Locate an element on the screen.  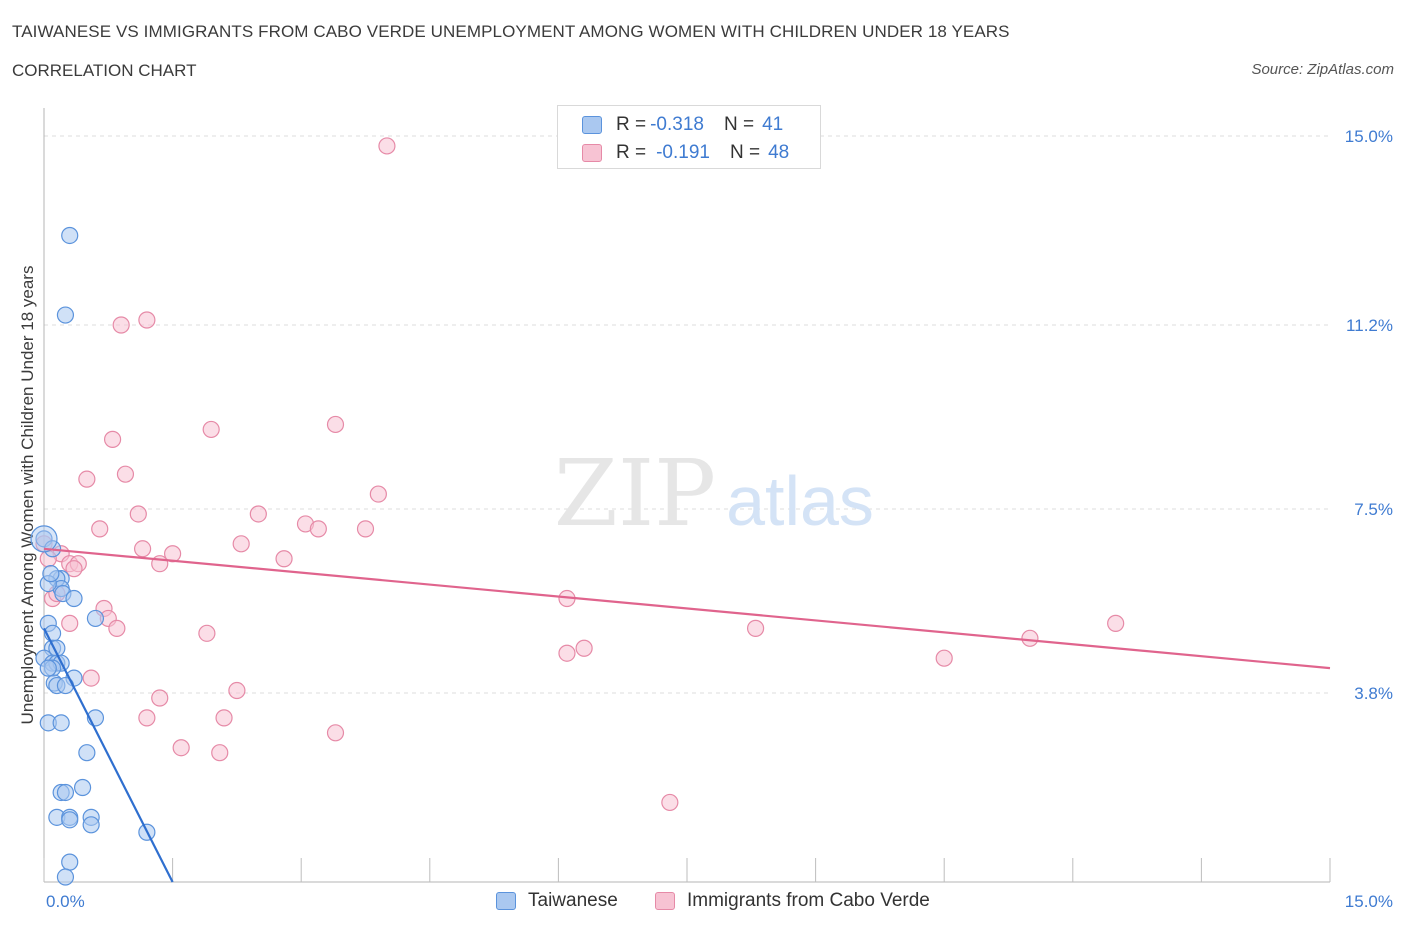
watermark-zip: ZIP is located at coordinates (635, 493).